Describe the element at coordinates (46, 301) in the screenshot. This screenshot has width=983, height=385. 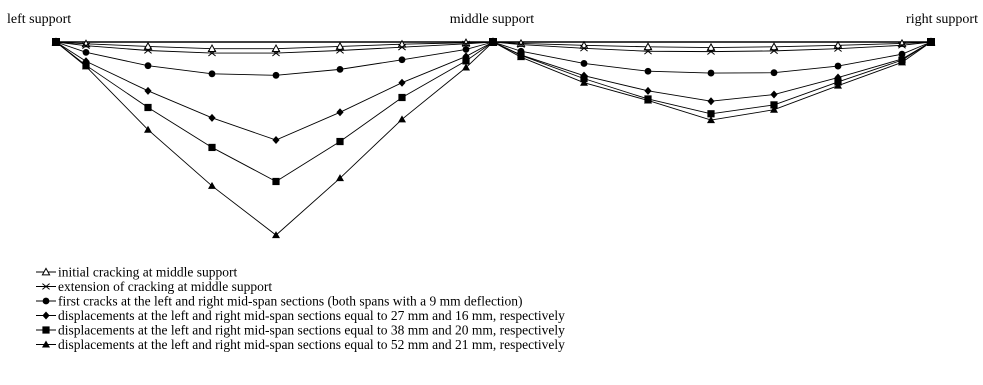
I see `legend-marker-filled-circle` at that location.